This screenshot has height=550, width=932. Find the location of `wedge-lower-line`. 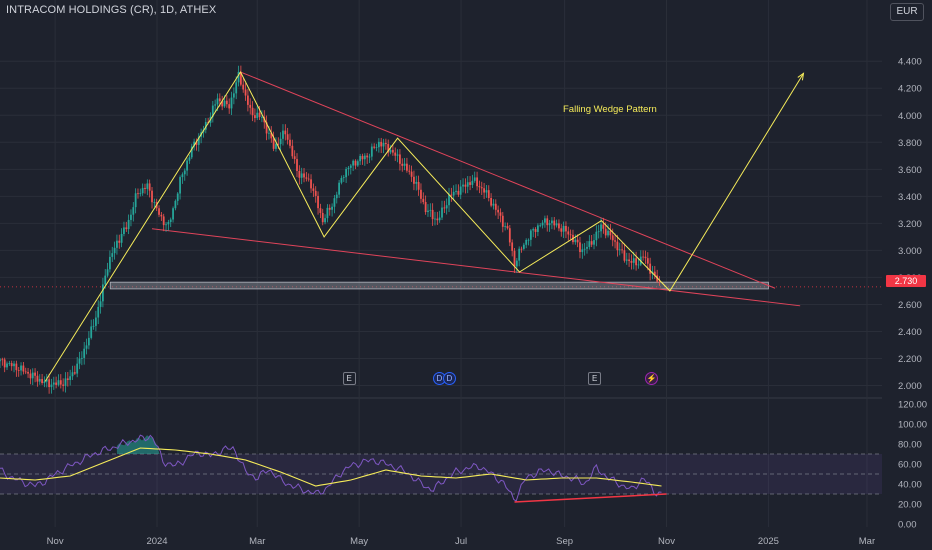

wedge-lower-line is located at coordinates (476, 267).